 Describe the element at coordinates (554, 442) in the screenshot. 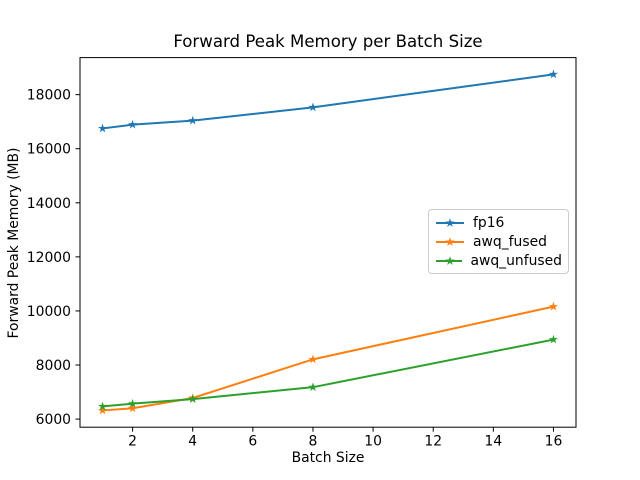

I see `x-tick-label: 16` at that location.